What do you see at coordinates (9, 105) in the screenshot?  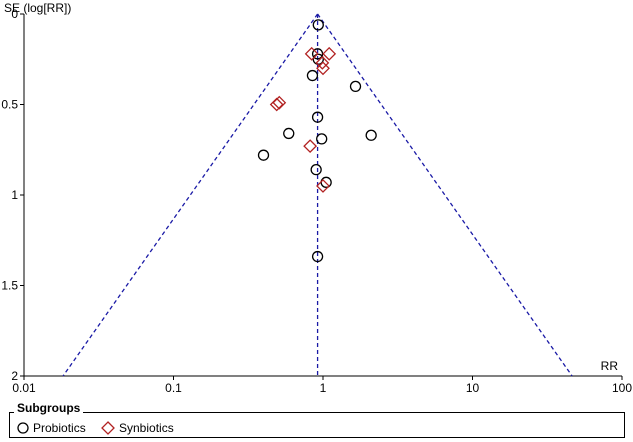 I see `y-tick-label: 0.5` at bounding box center [9, 105].